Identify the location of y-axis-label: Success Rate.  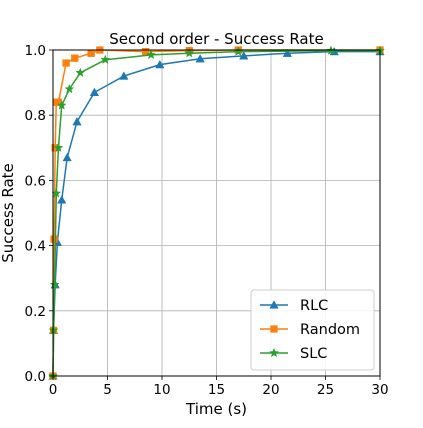
(8, 213).